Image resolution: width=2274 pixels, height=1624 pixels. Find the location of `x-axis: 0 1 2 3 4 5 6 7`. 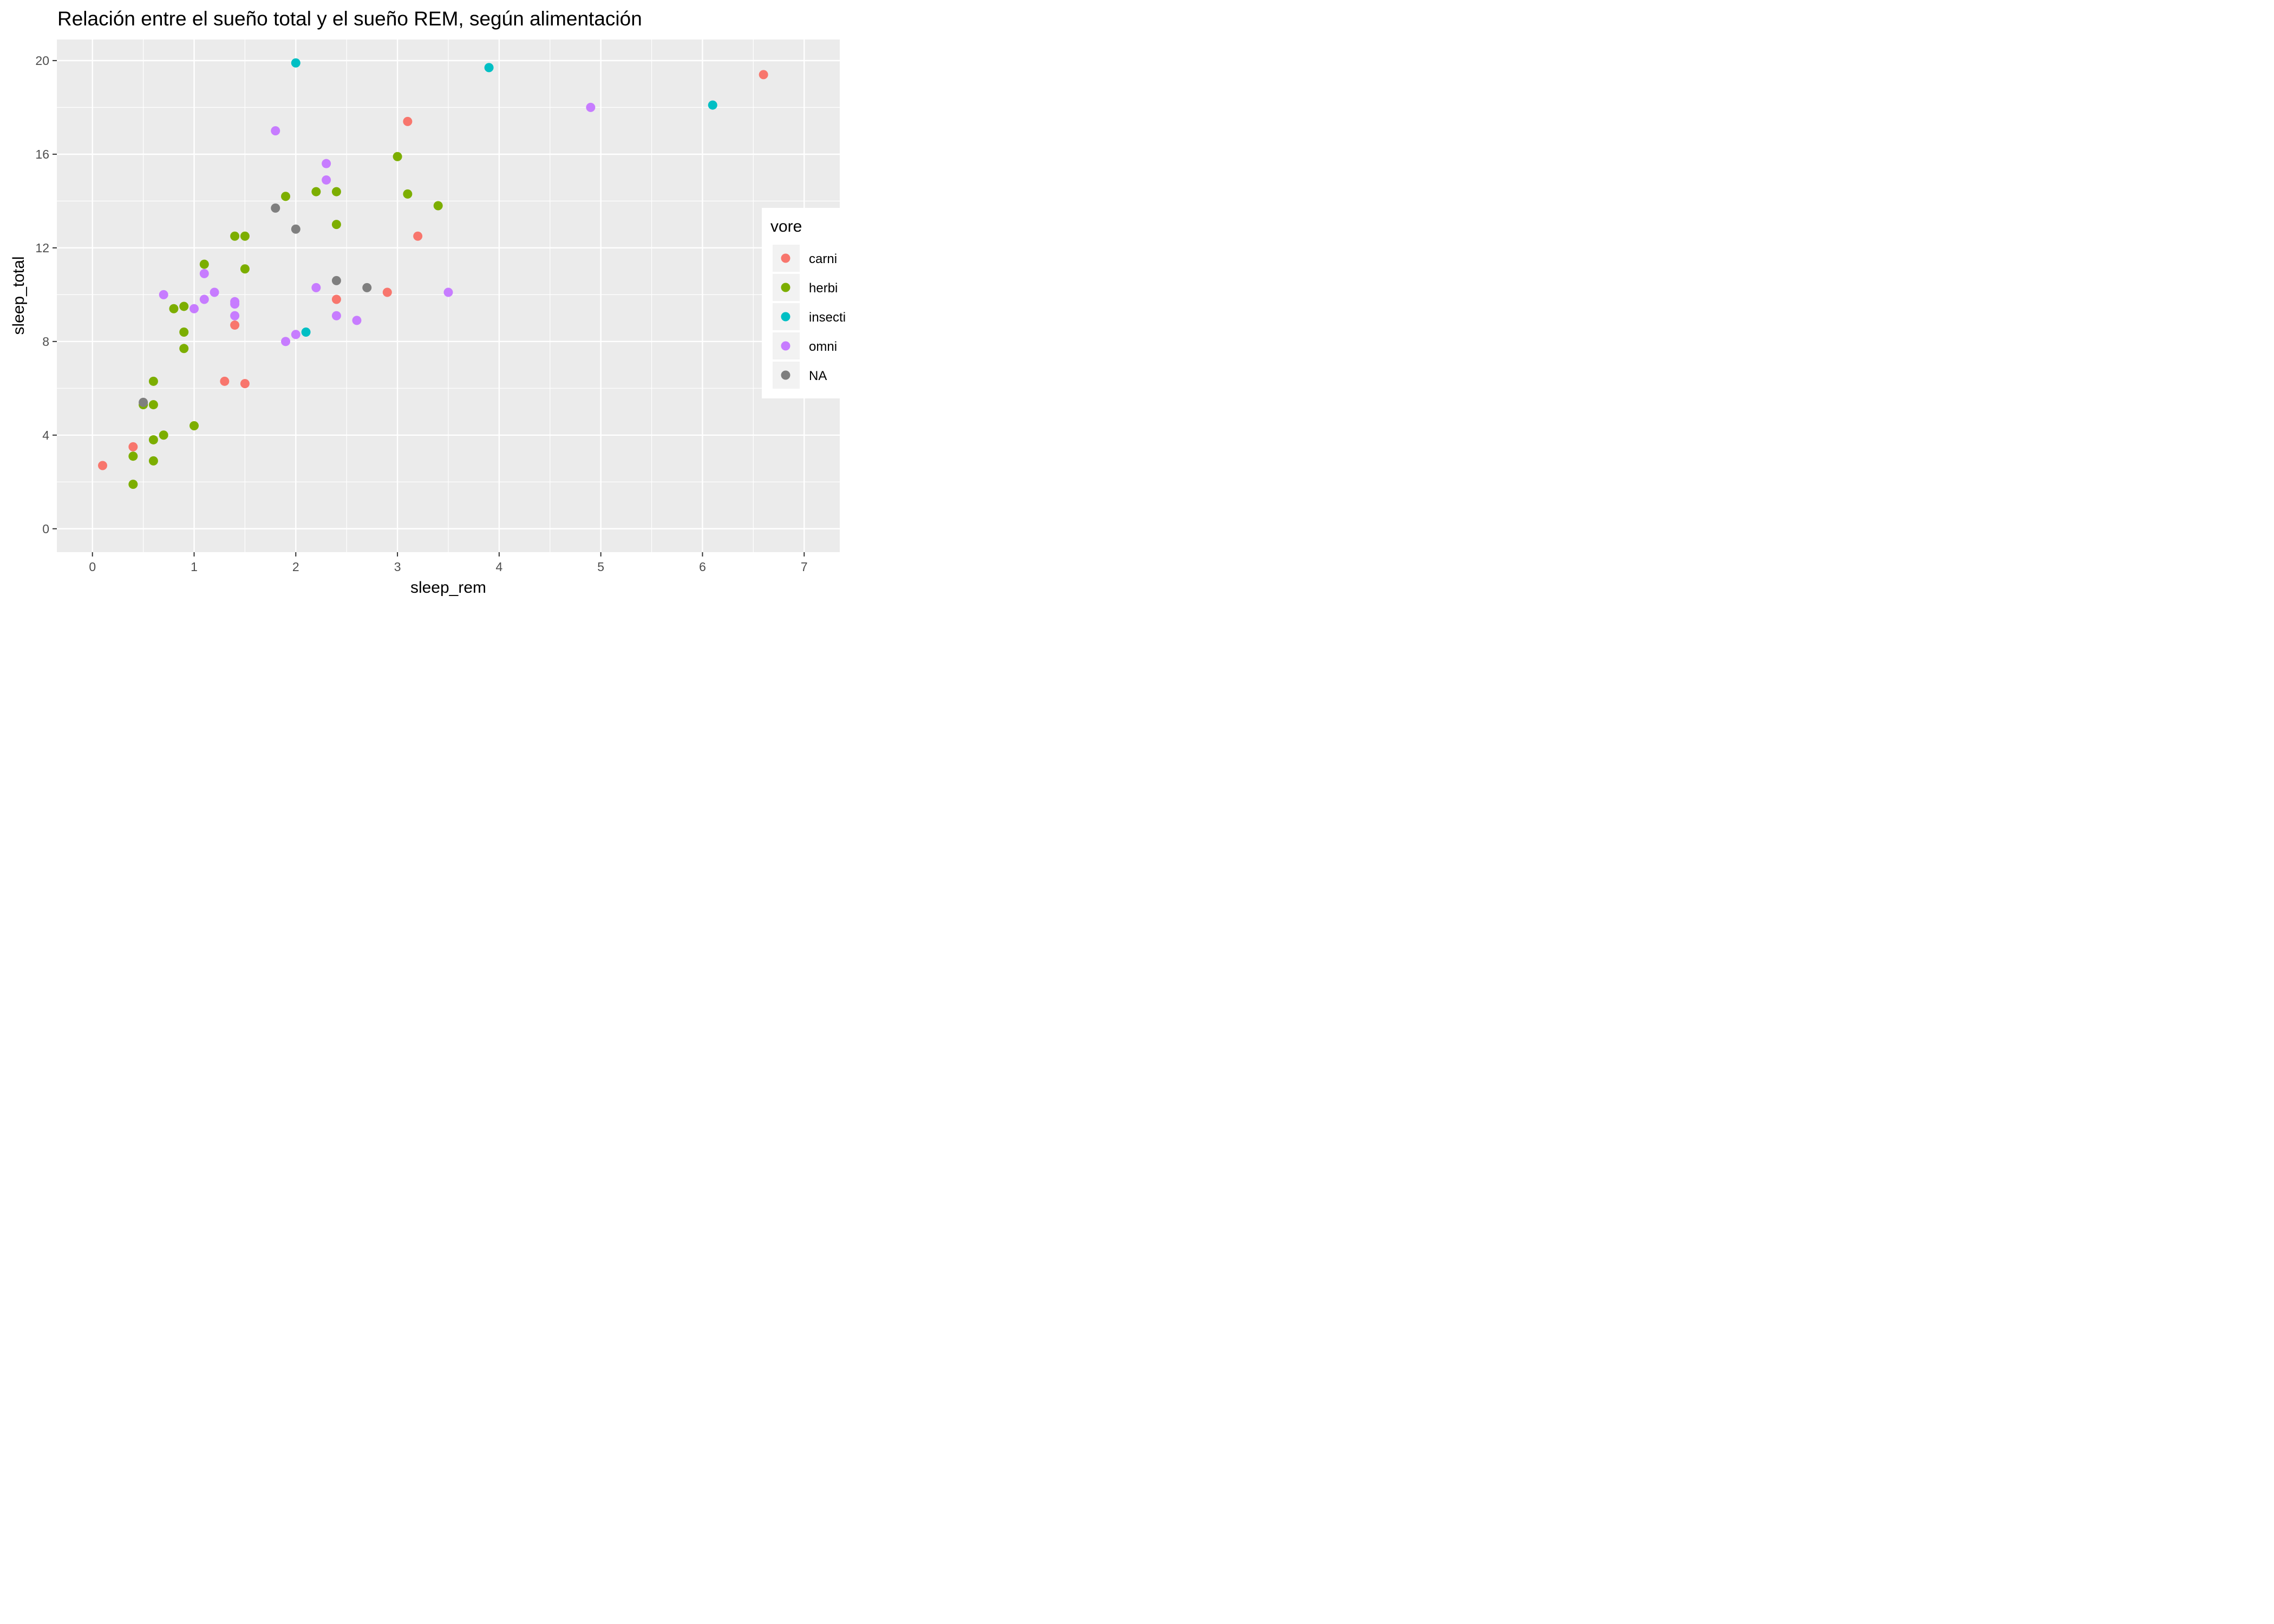

x-axis: 0 1 2 3 4 5 6 7 is located at coordinates (449, 563).